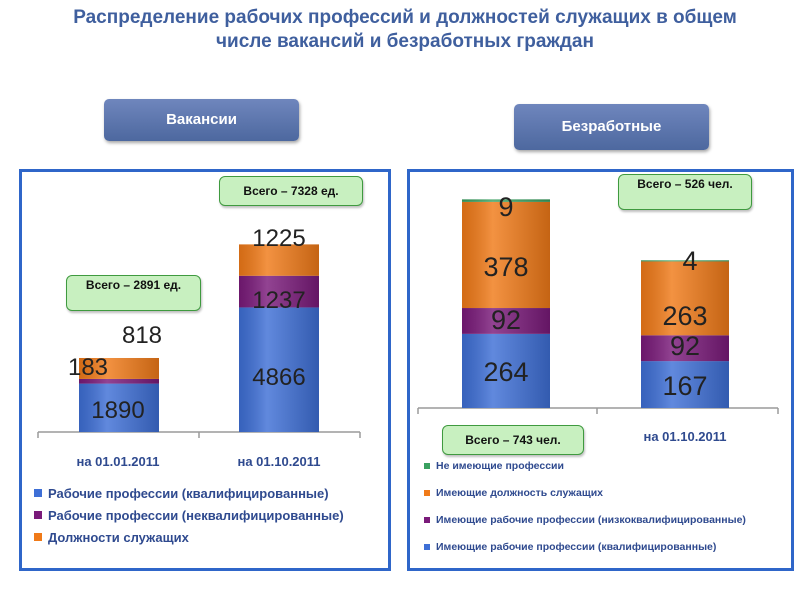 This screenshot has height=600, width=800. Describe the element at coordinates (684, 316) in the screenshot. I see `data-label: 263` at that location.